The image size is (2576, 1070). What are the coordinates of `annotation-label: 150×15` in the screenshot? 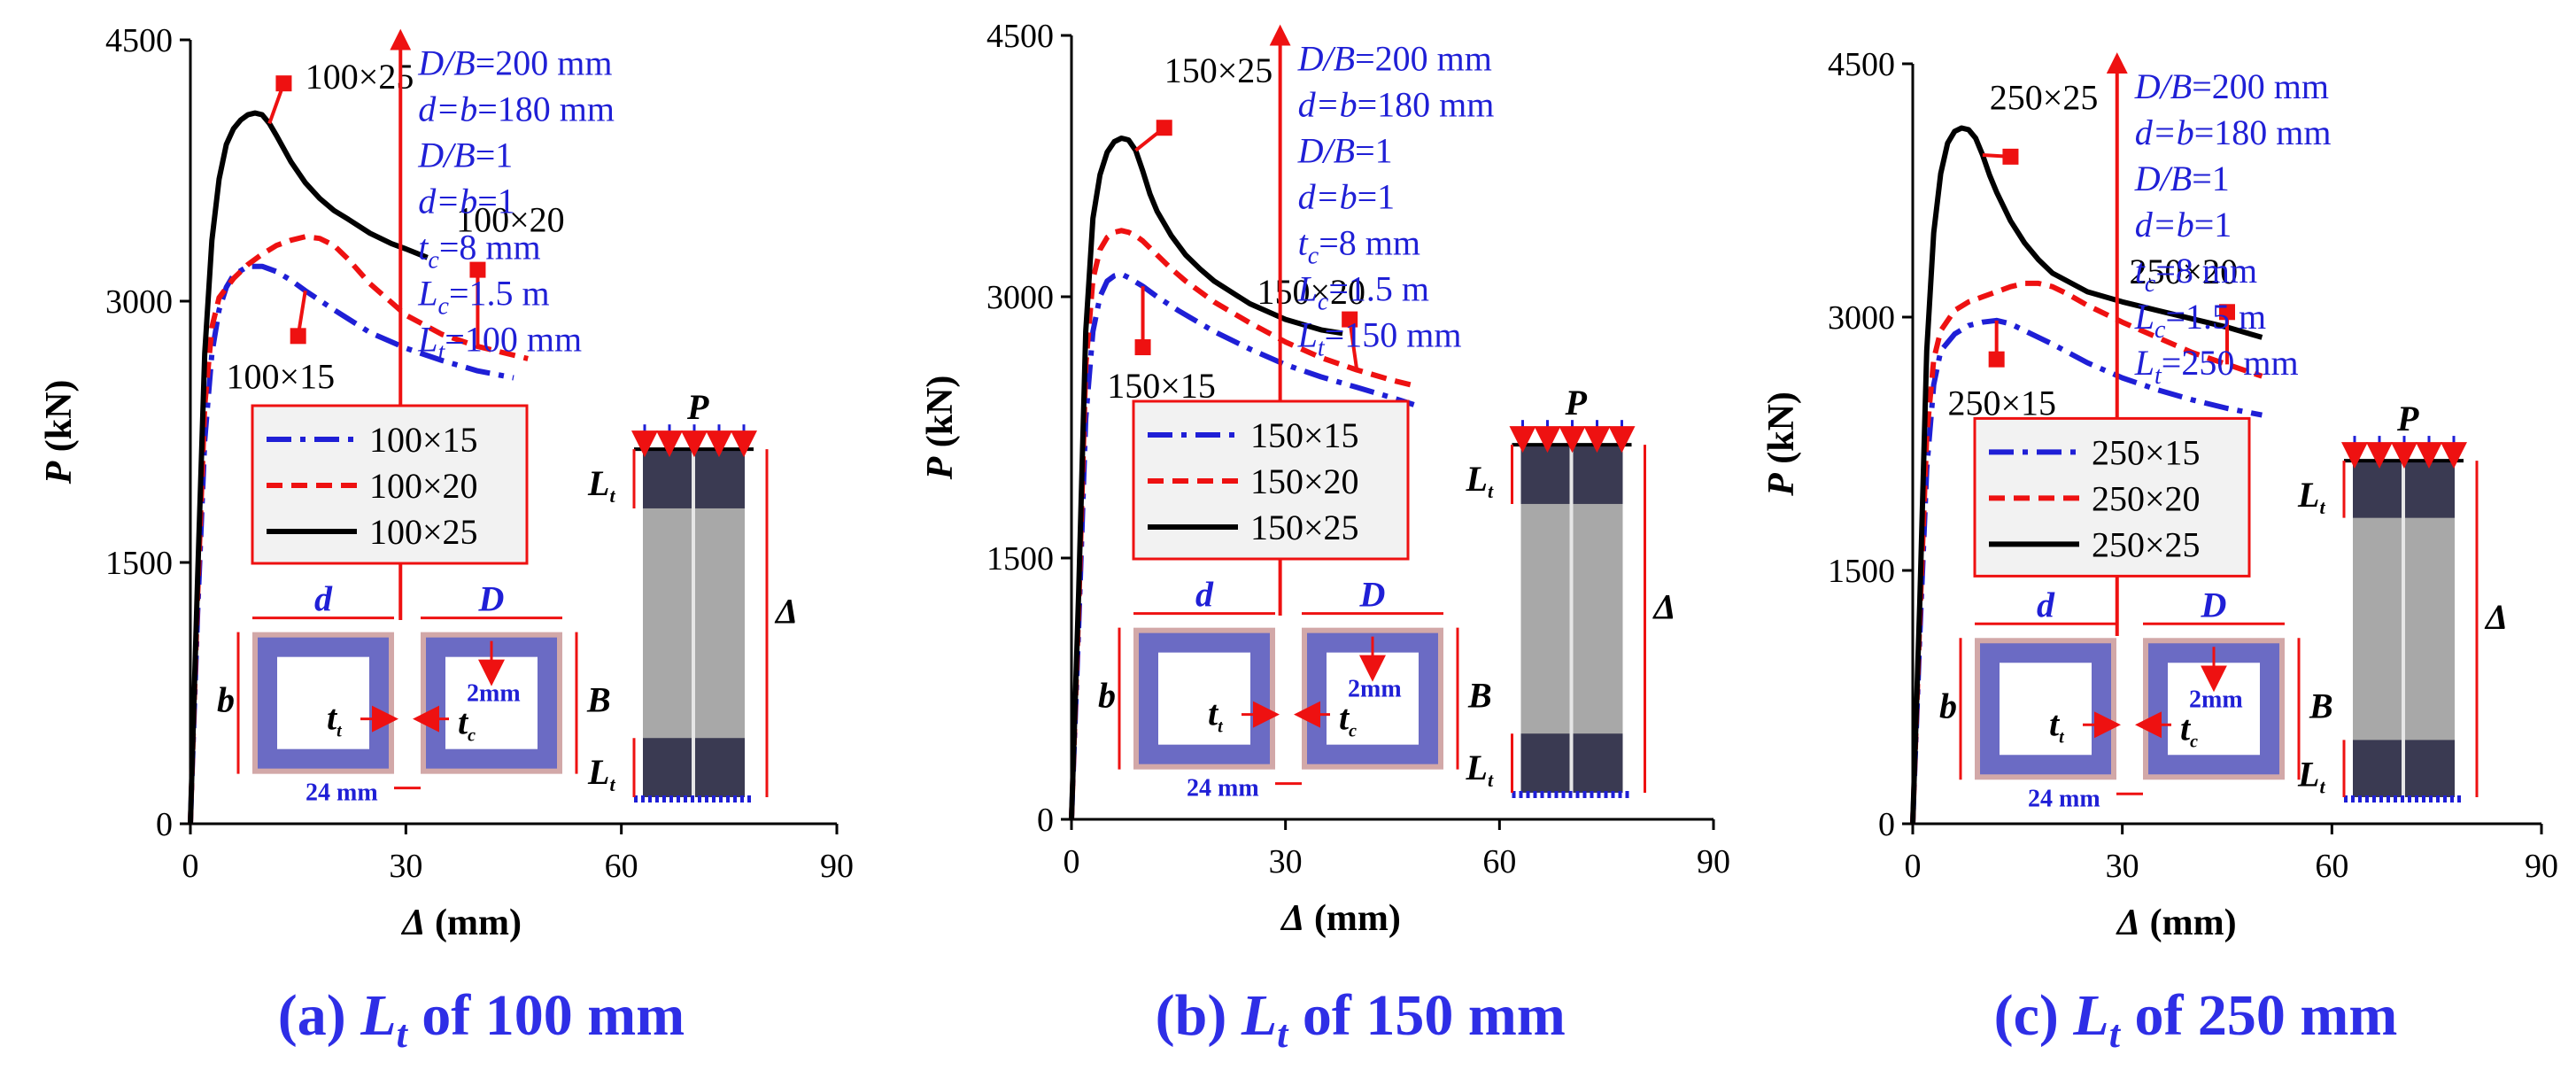 It's located at (1161, 386).